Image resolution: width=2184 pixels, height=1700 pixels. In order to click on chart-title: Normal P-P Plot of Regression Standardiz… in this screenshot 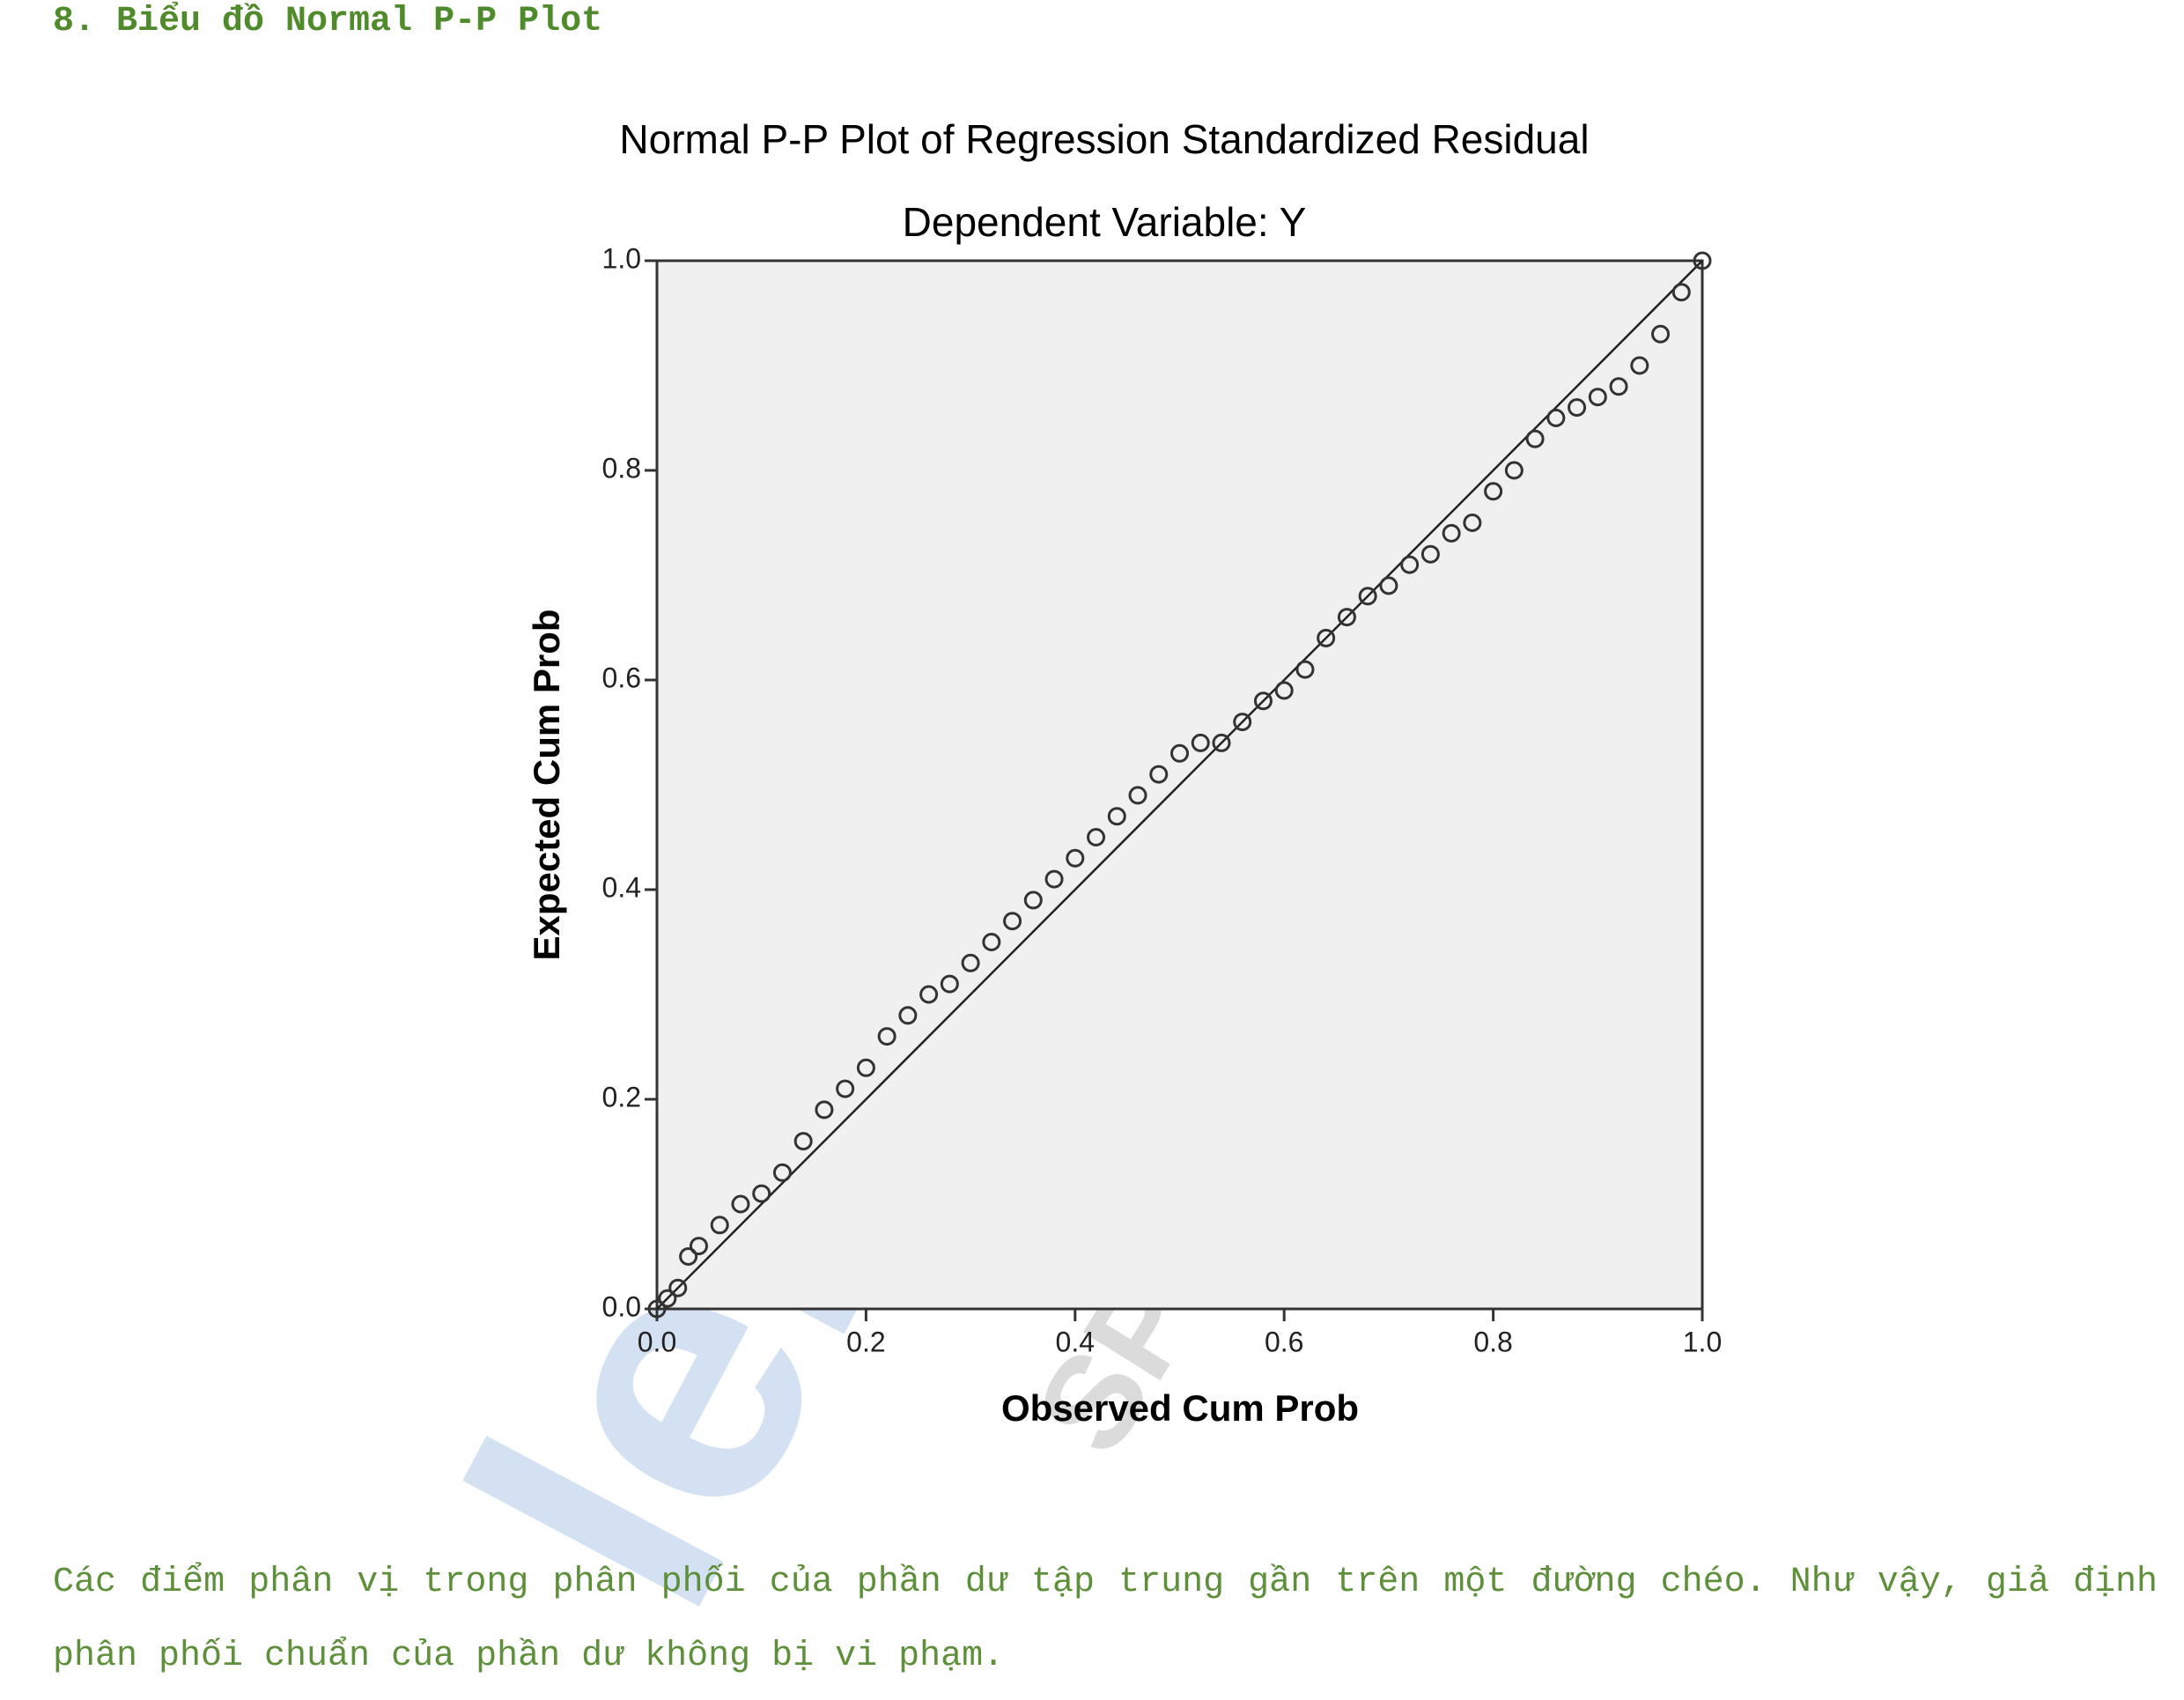, I will do `click(1104, 139)`.